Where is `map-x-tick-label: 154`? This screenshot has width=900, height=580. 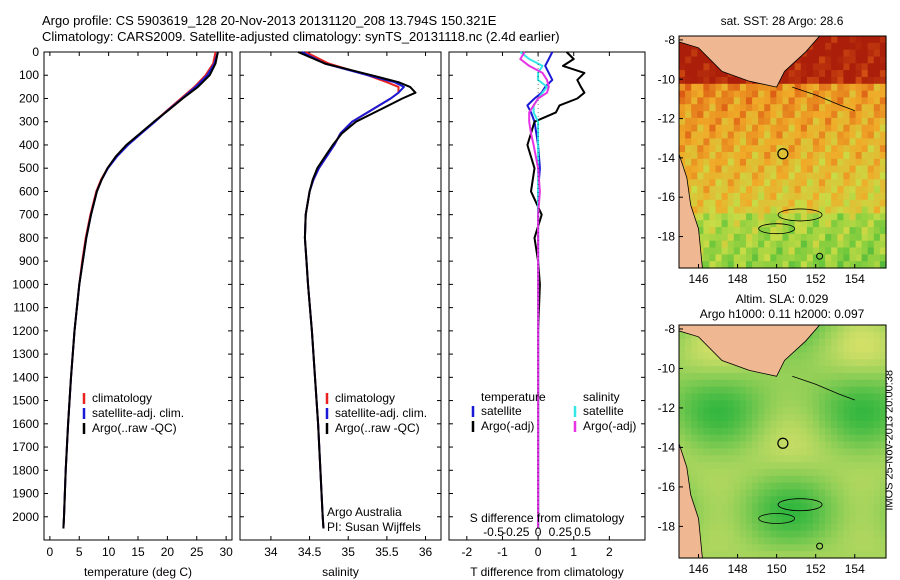 map-x-tick-label: 154 is located at coordinates (855, 569).